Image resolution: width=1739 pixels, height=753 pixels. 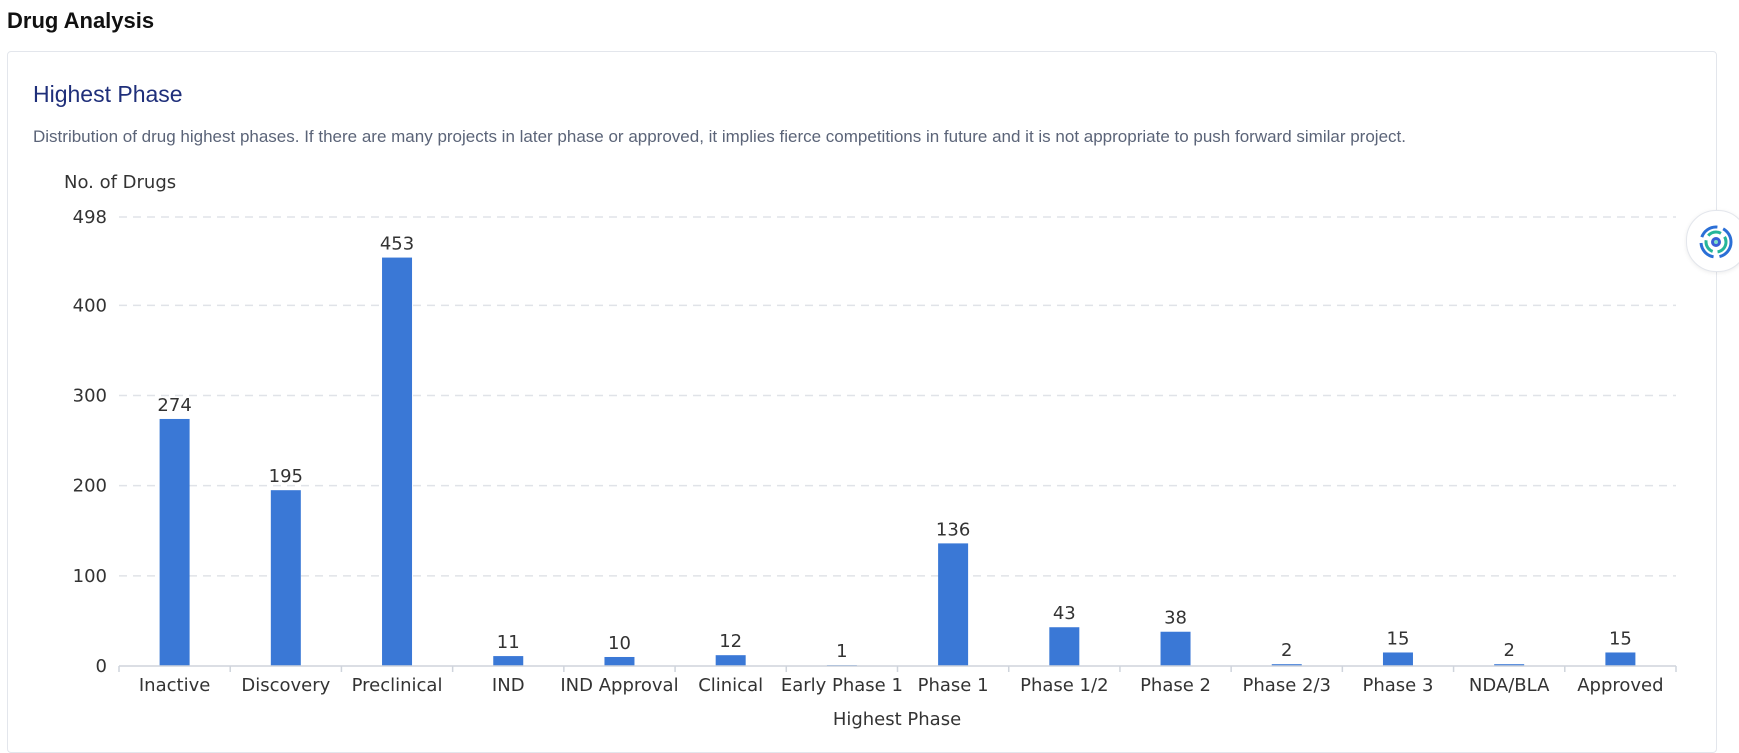 What do you see at coordinates (619, 685) in the screenshot?
I see `x-tick-label: IND Approval` at bounding box center [619, 685].